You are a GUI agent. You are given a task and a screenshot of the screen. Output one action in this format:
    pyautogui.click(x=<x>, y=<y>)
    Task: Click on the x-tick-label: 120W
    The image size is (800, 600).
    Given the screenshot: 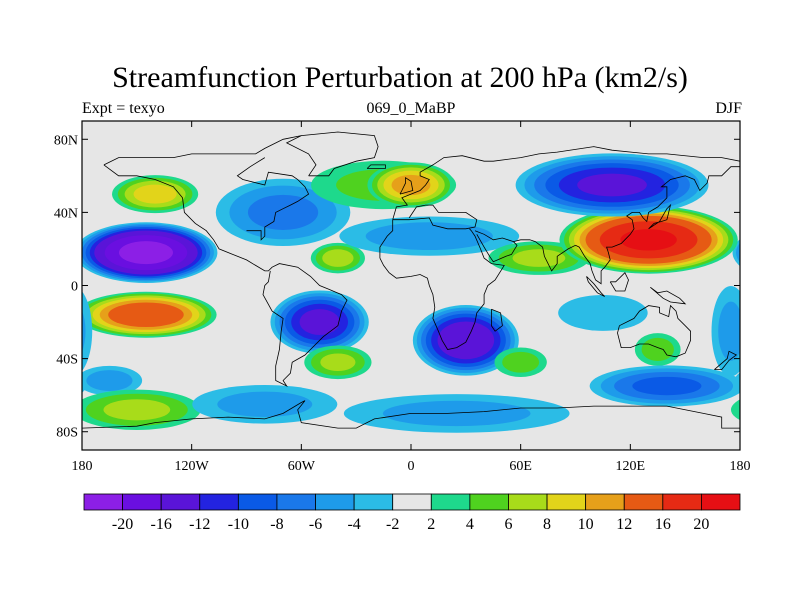 What is the action you would take?
    pyautogui.click(x=192, y=466)
    